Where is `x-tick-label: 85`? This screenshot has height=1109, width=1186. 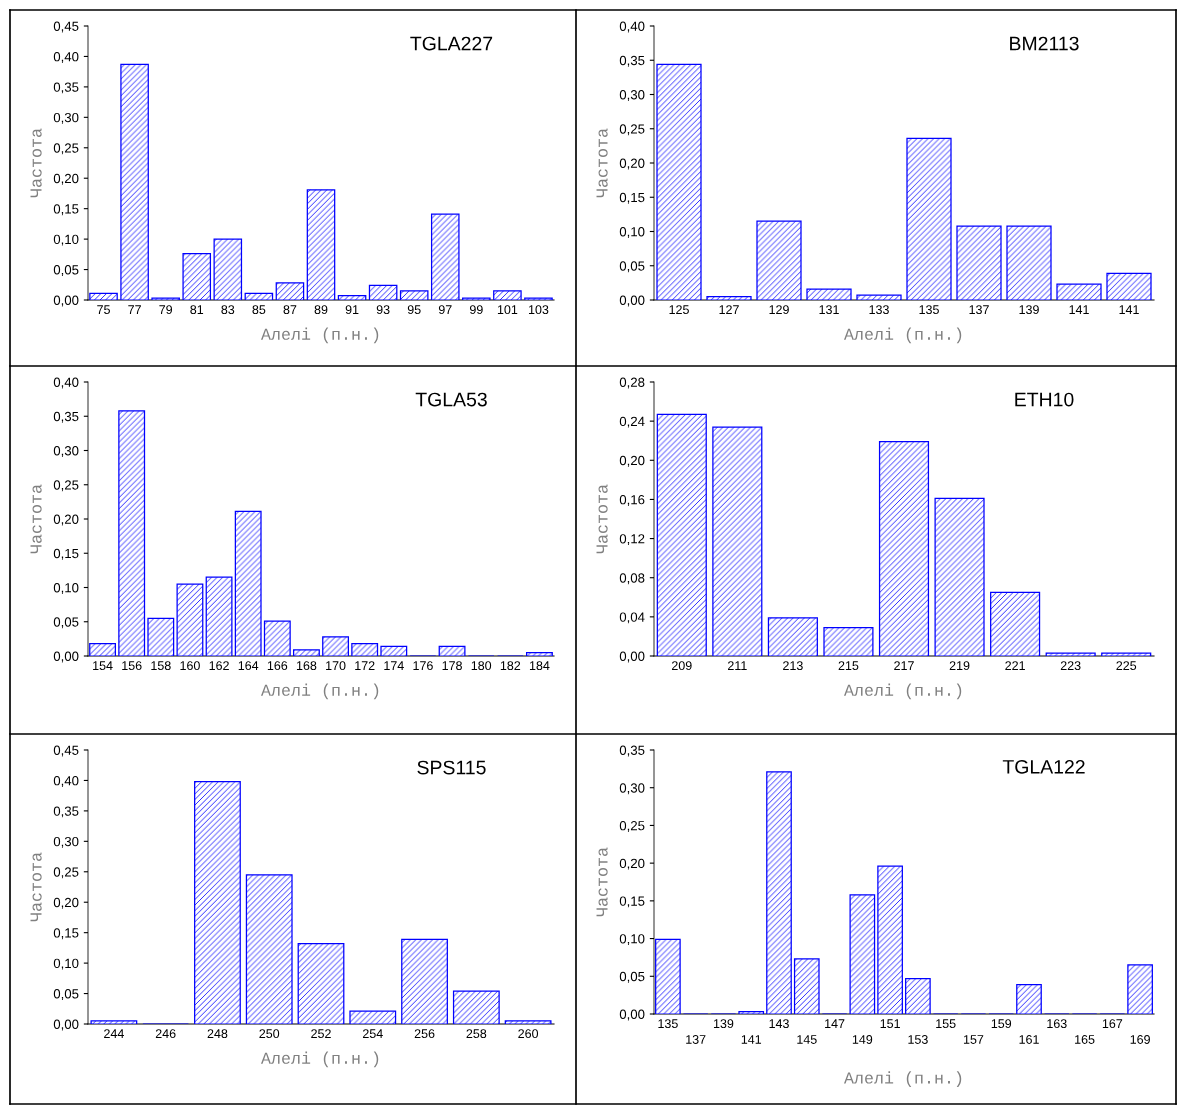 x-tick-label: 85 is located at coordinates (259, 310).